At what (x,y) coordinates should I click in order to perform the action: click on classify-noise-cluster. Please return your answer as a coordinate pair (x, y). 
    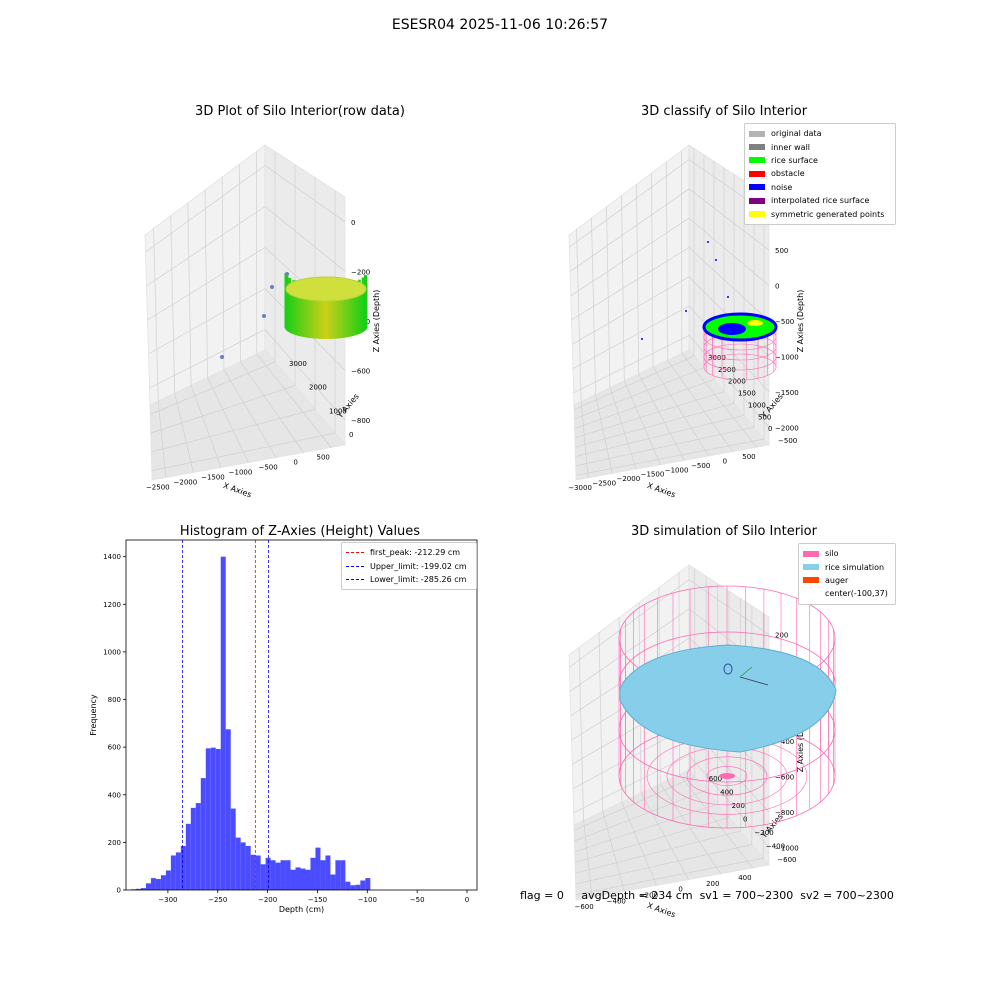
    Looking at the image, I should click on (732, 329).